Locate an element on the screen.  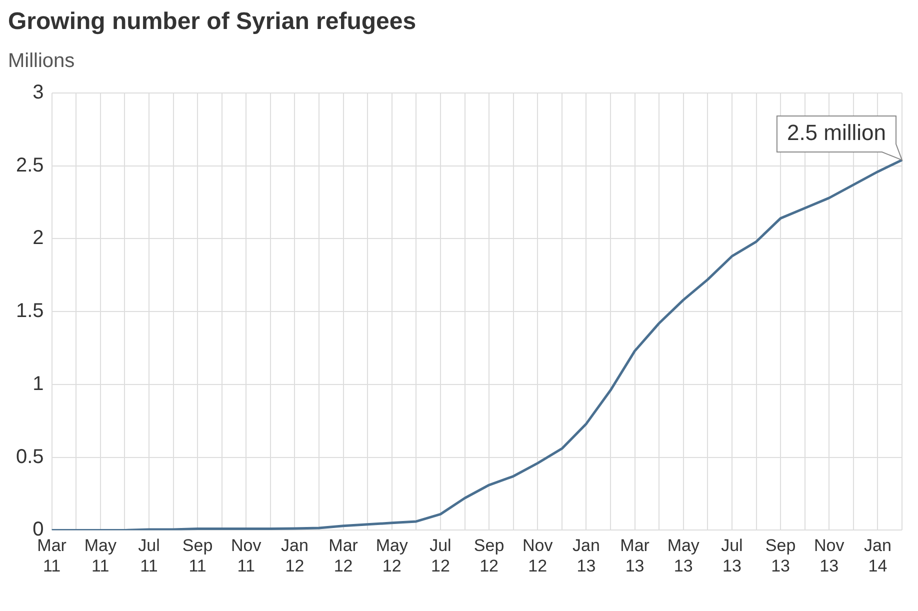
x-tick-label: Mar 12 is located at coordinates (343, 556).